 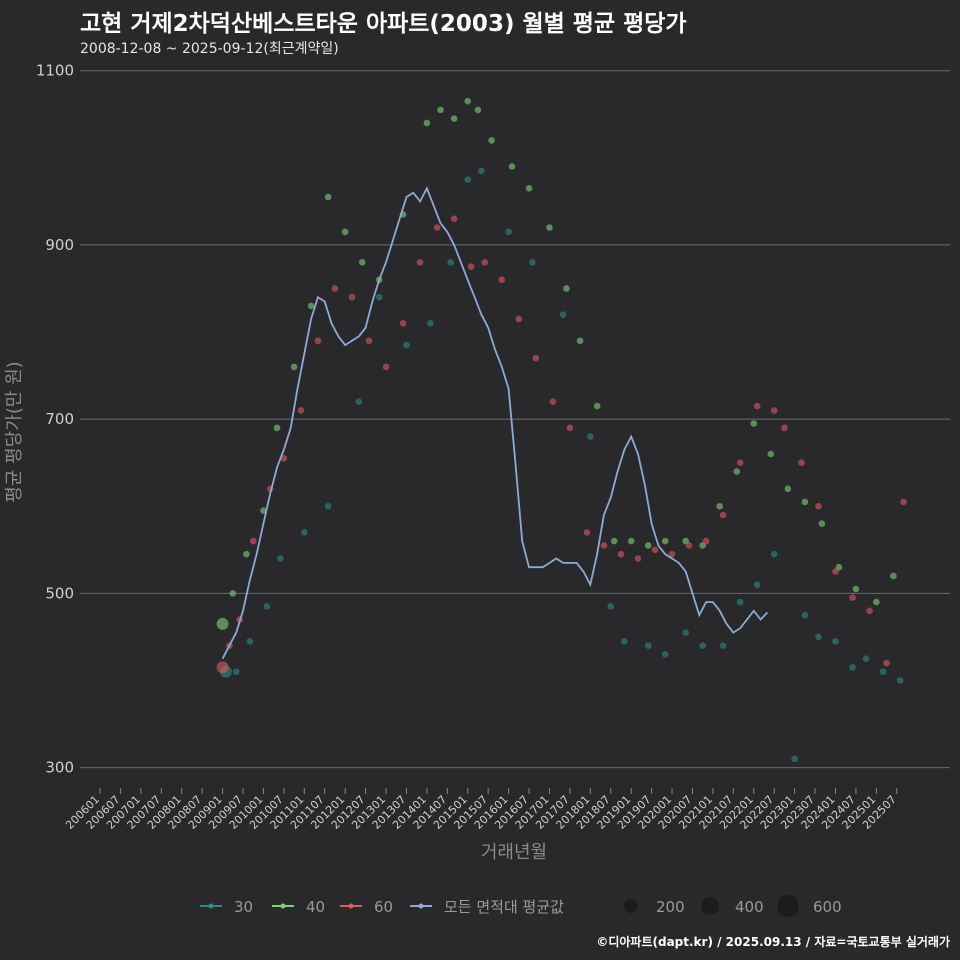 I want to click on legend-label: 40, so click(x=315, y=907).